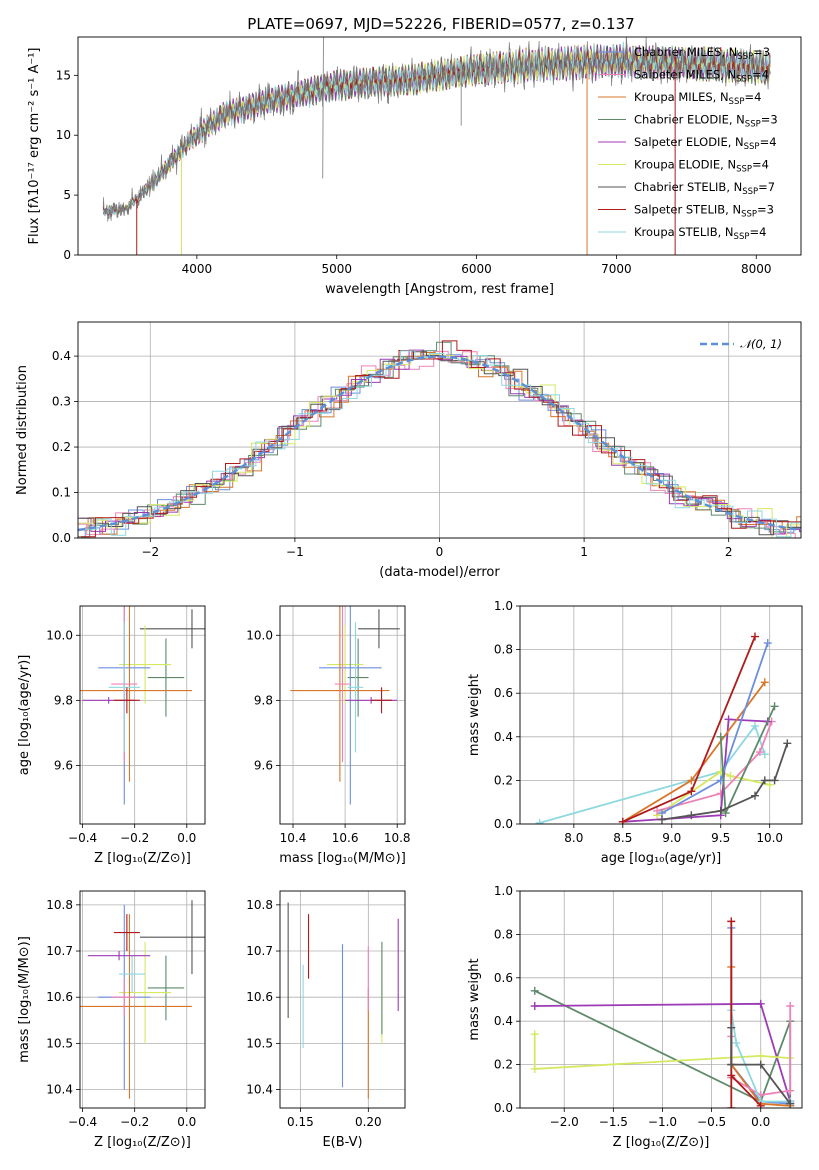 The height and width of the screenshot is (1170, 819). I want to click on x-tick-label: −1.5, so click(613, 1122).